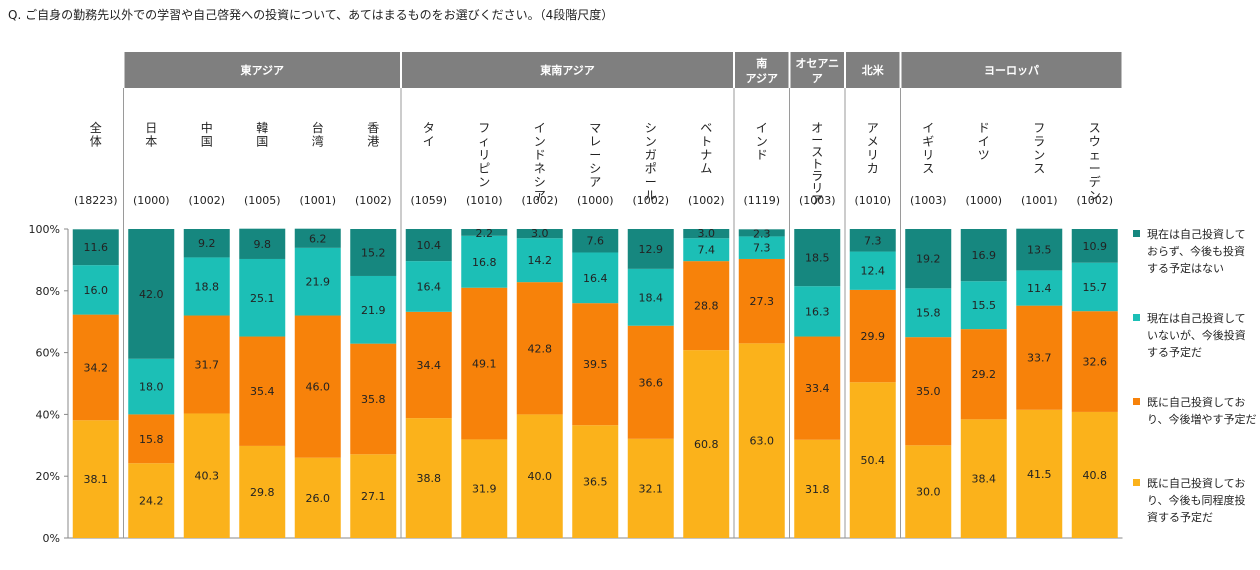 Image resolution: width=1260 pixels, height=570 pixels. What do you see at coordinates (318, 282) in the screenshot?
I see `data-label: 21.9` at bounding box center [318, 282].